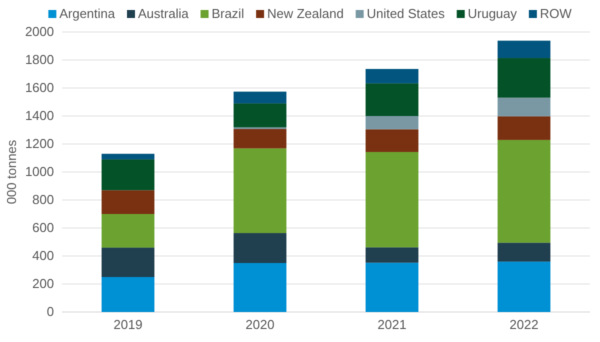 This screenshot has width=600, height=342. Describe the element at coordinates (43, 256) in the screenshot. I see `y-tick-label: 400` at that location.